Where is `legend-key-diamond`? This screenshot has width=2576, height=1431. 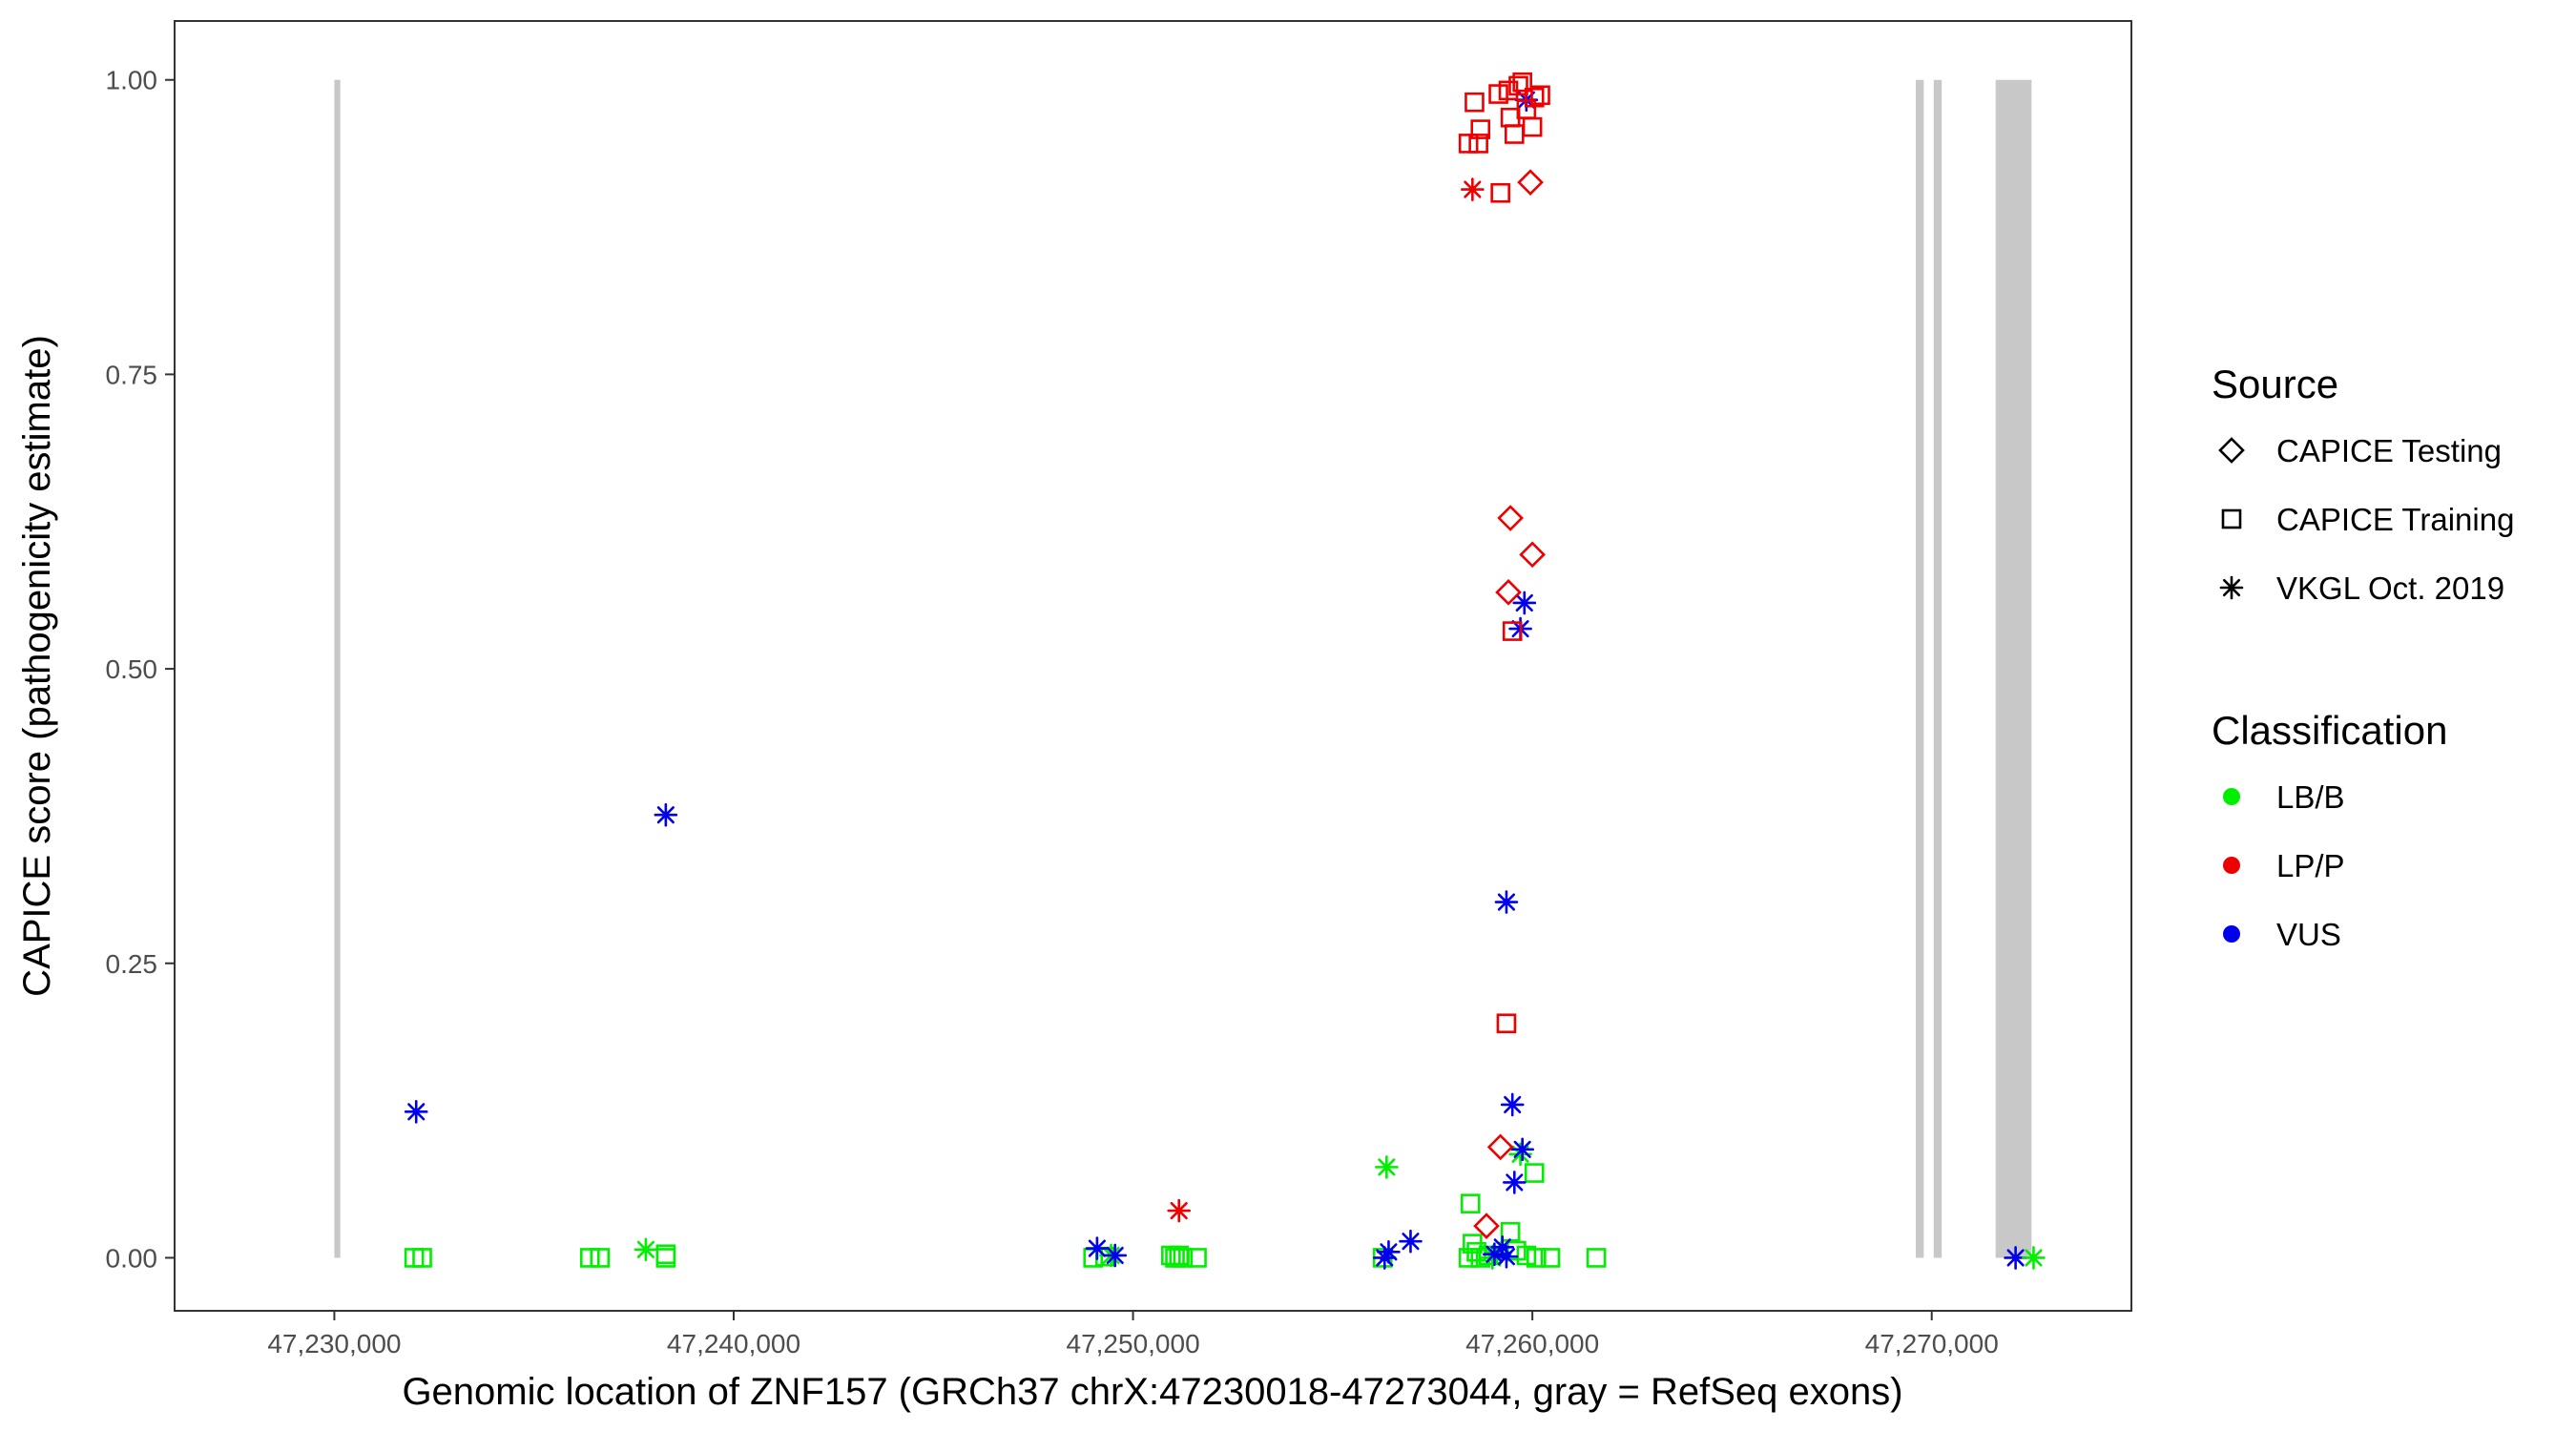
legend-key-diamond is located at coordinates (2231, 450).